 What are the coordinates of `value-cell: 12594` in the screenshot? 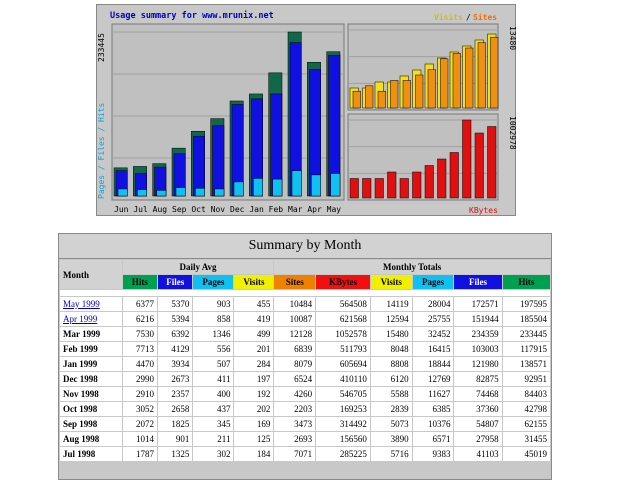 It's located at (391, 319).